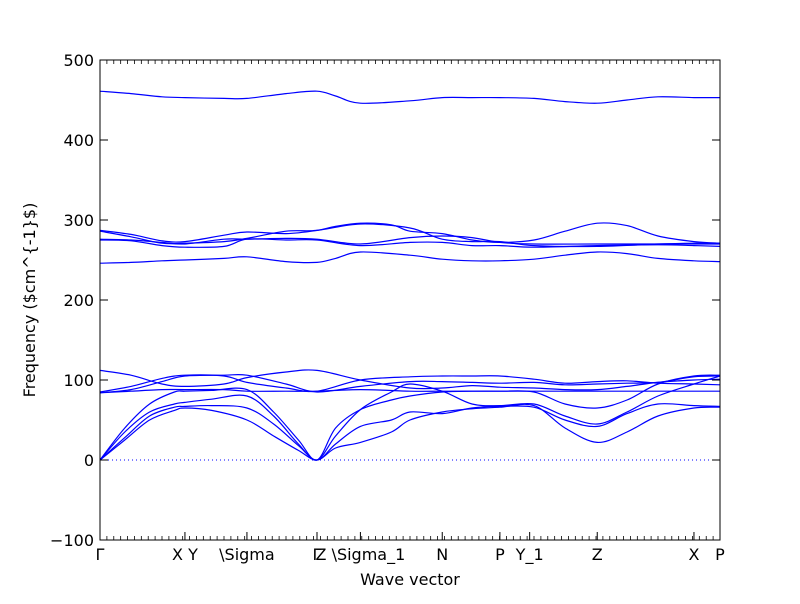 The height and width of the screenshot is (604, 800). I want to click on y-tick-label: 200, so click(78, 300).